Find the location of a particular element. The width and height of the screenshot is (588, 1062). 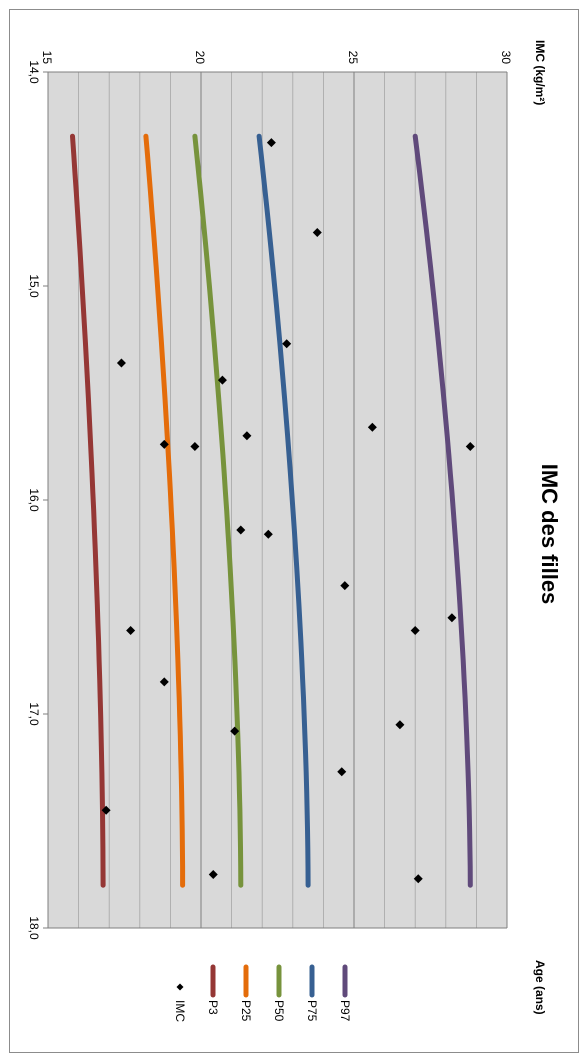

legend-label: IMC is located at coordinates (180, 1011).